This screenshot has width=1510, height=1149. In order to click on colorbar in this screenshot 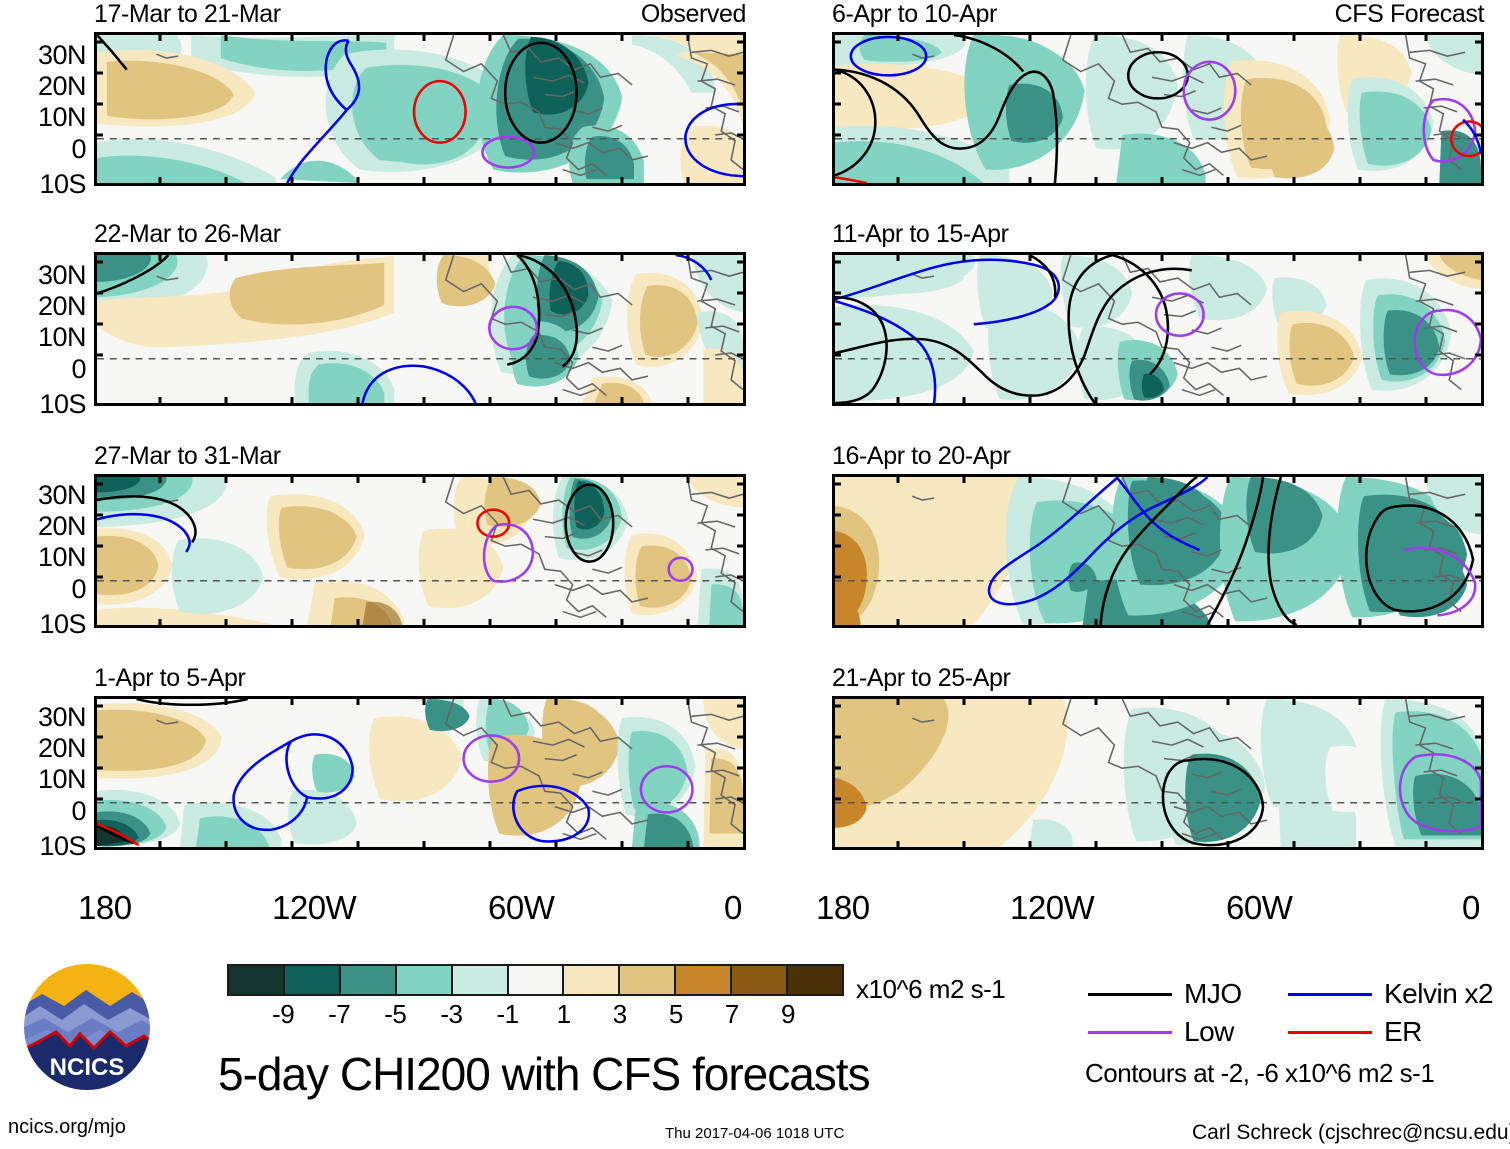, I will do `click(535, 980)`.